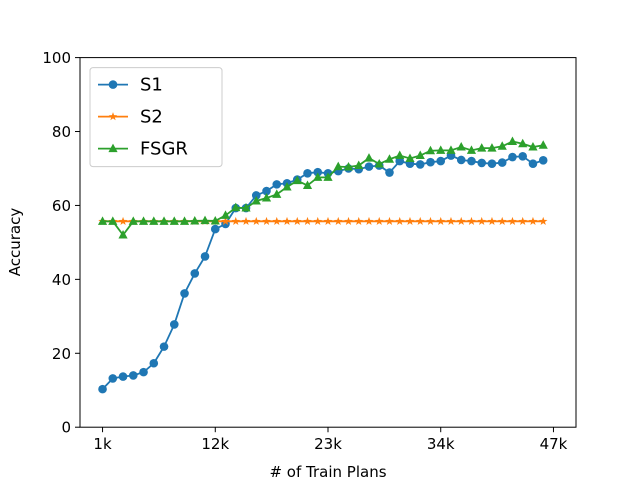  I want to click on legend-label: S2, so click(151, 117).